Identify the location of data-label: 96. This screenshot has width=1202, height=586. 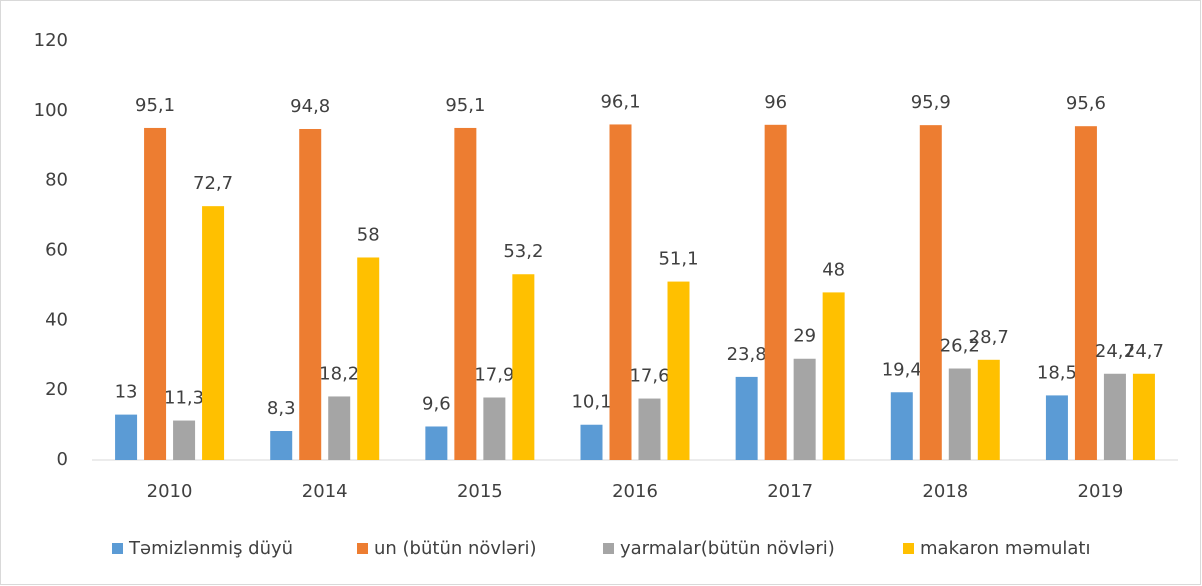
(775, 102).